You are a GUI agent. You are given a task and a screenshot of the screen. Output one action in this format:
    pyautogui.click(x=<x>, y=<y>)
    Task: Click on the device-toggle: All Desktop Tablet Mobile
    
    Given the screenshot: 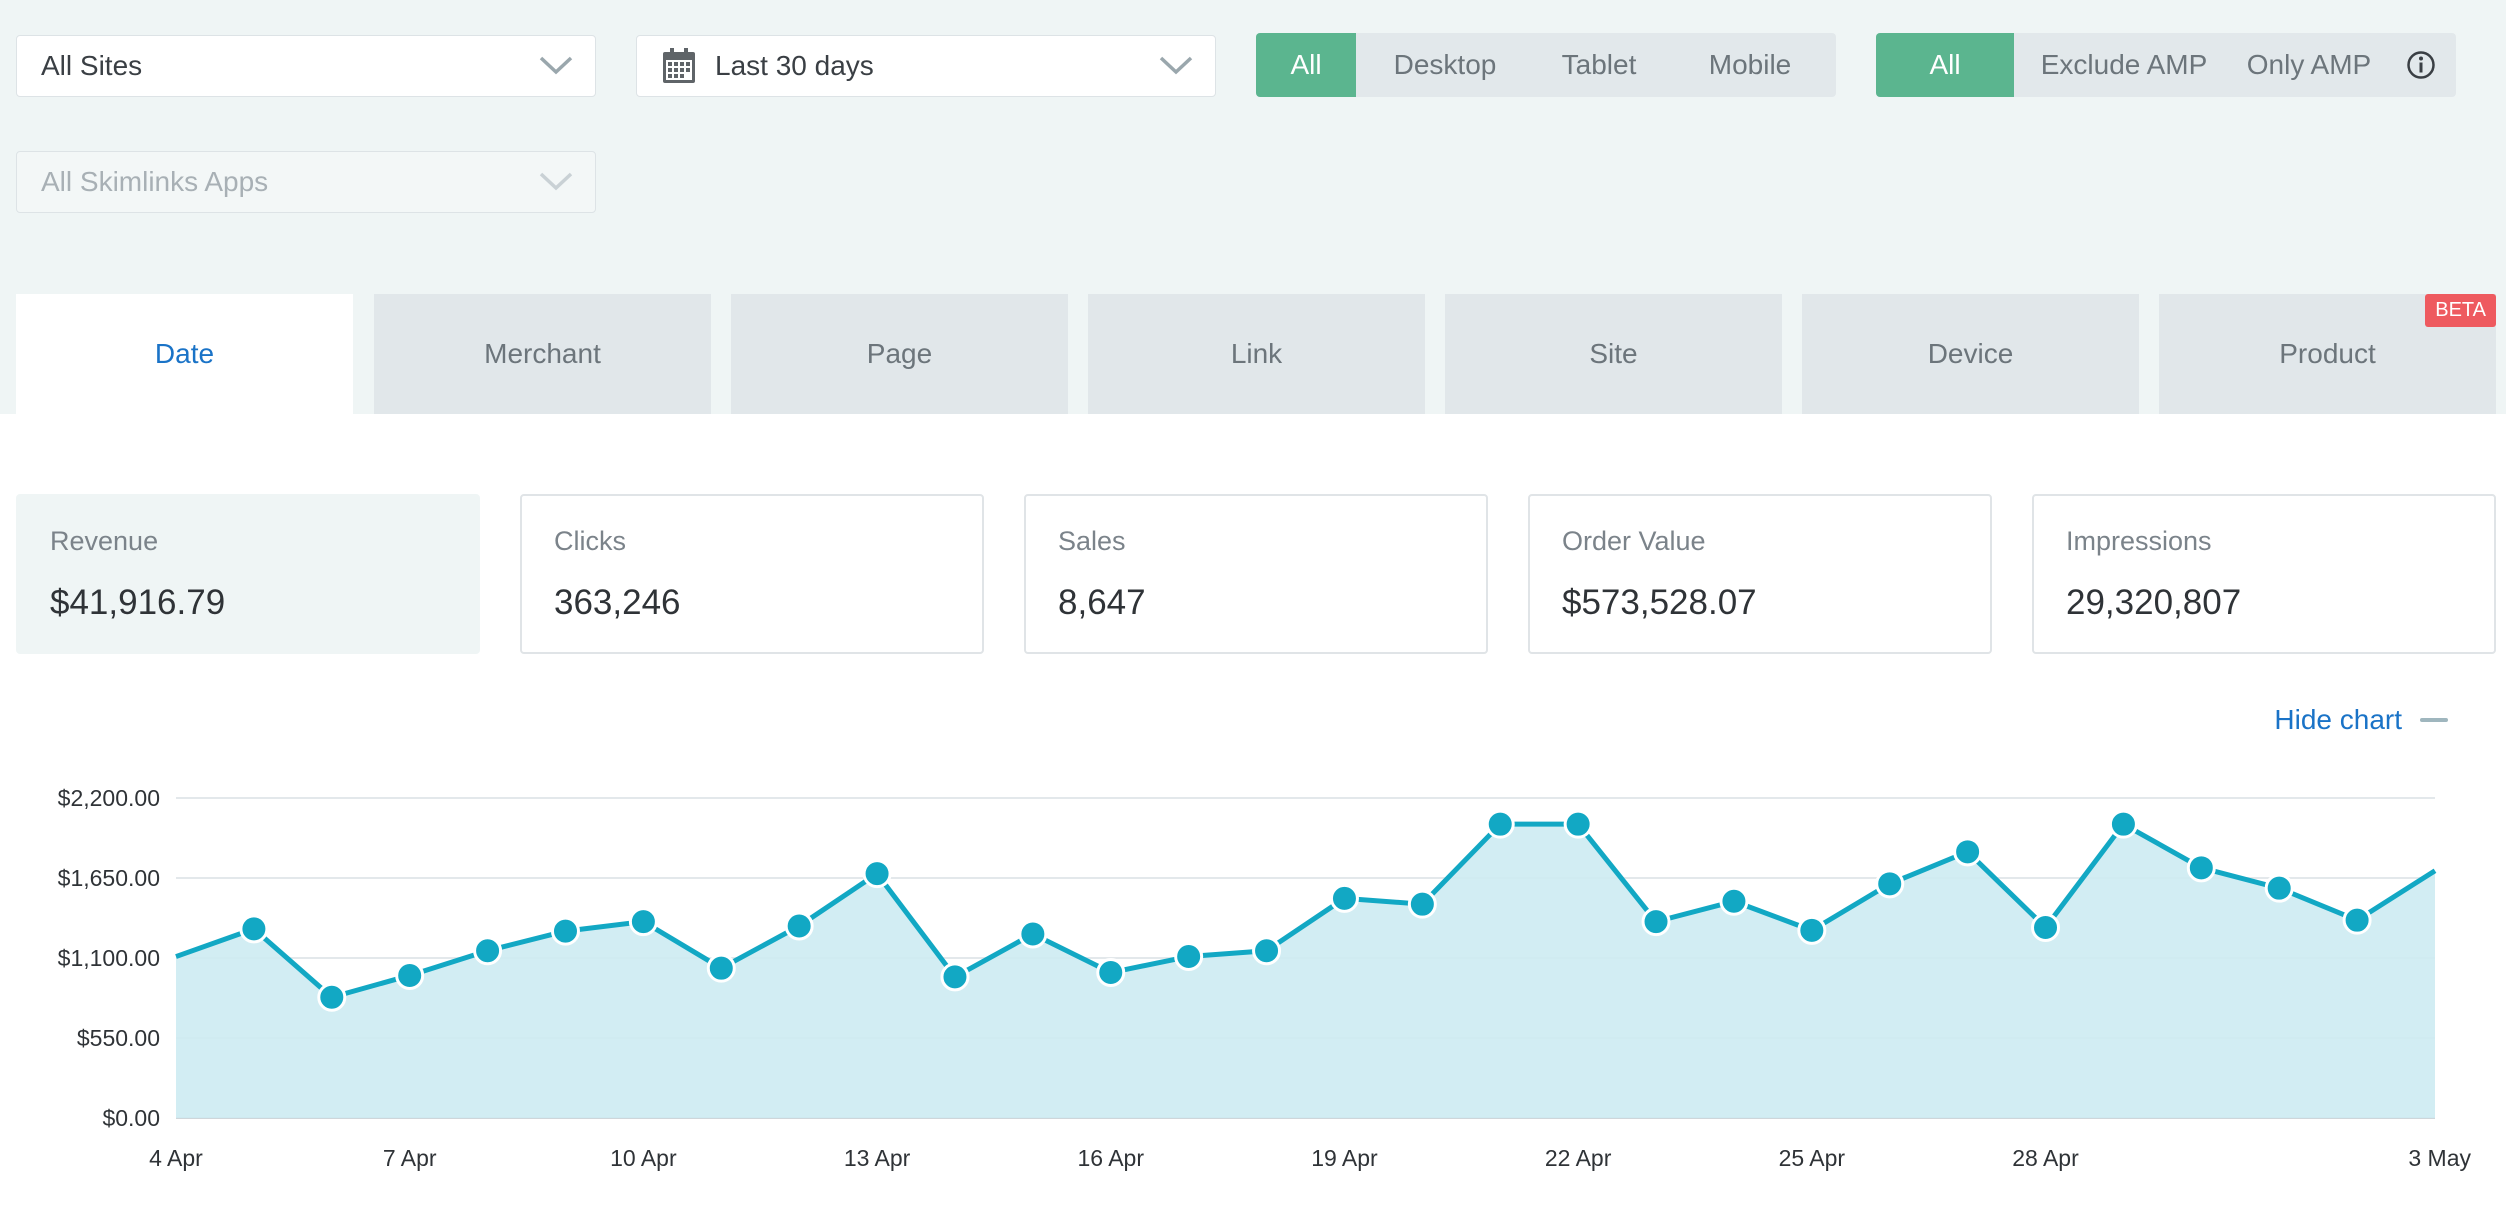 What is the action you would take?
    pyautogui.click(x=1546, y=65)
    